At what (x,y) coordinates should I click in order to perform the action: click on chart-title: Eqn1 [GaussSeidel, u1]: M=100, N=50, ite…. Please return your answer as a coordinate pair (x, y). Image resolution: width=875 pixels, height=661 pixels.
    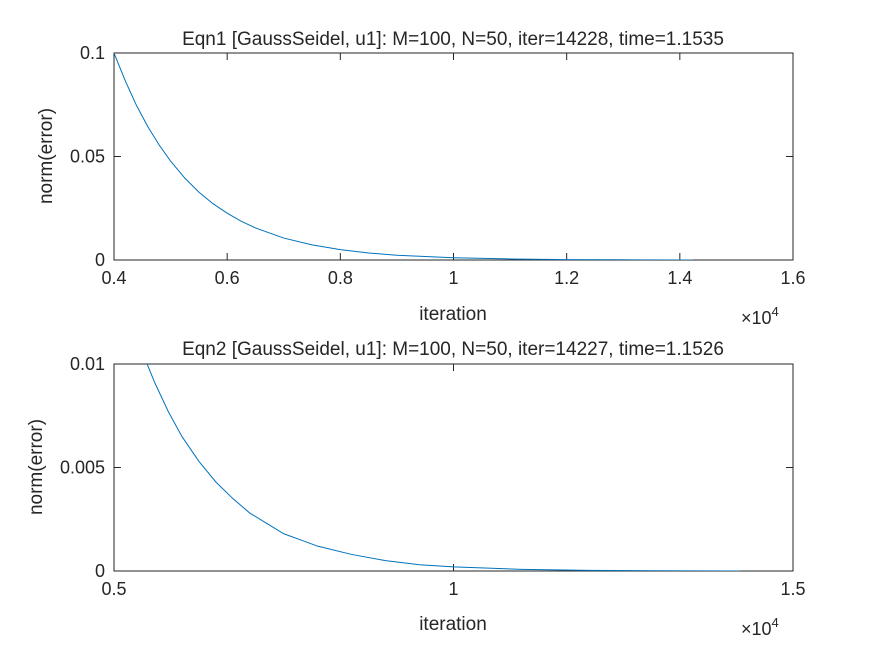
    Looking at the image, I should click on (453, 39).